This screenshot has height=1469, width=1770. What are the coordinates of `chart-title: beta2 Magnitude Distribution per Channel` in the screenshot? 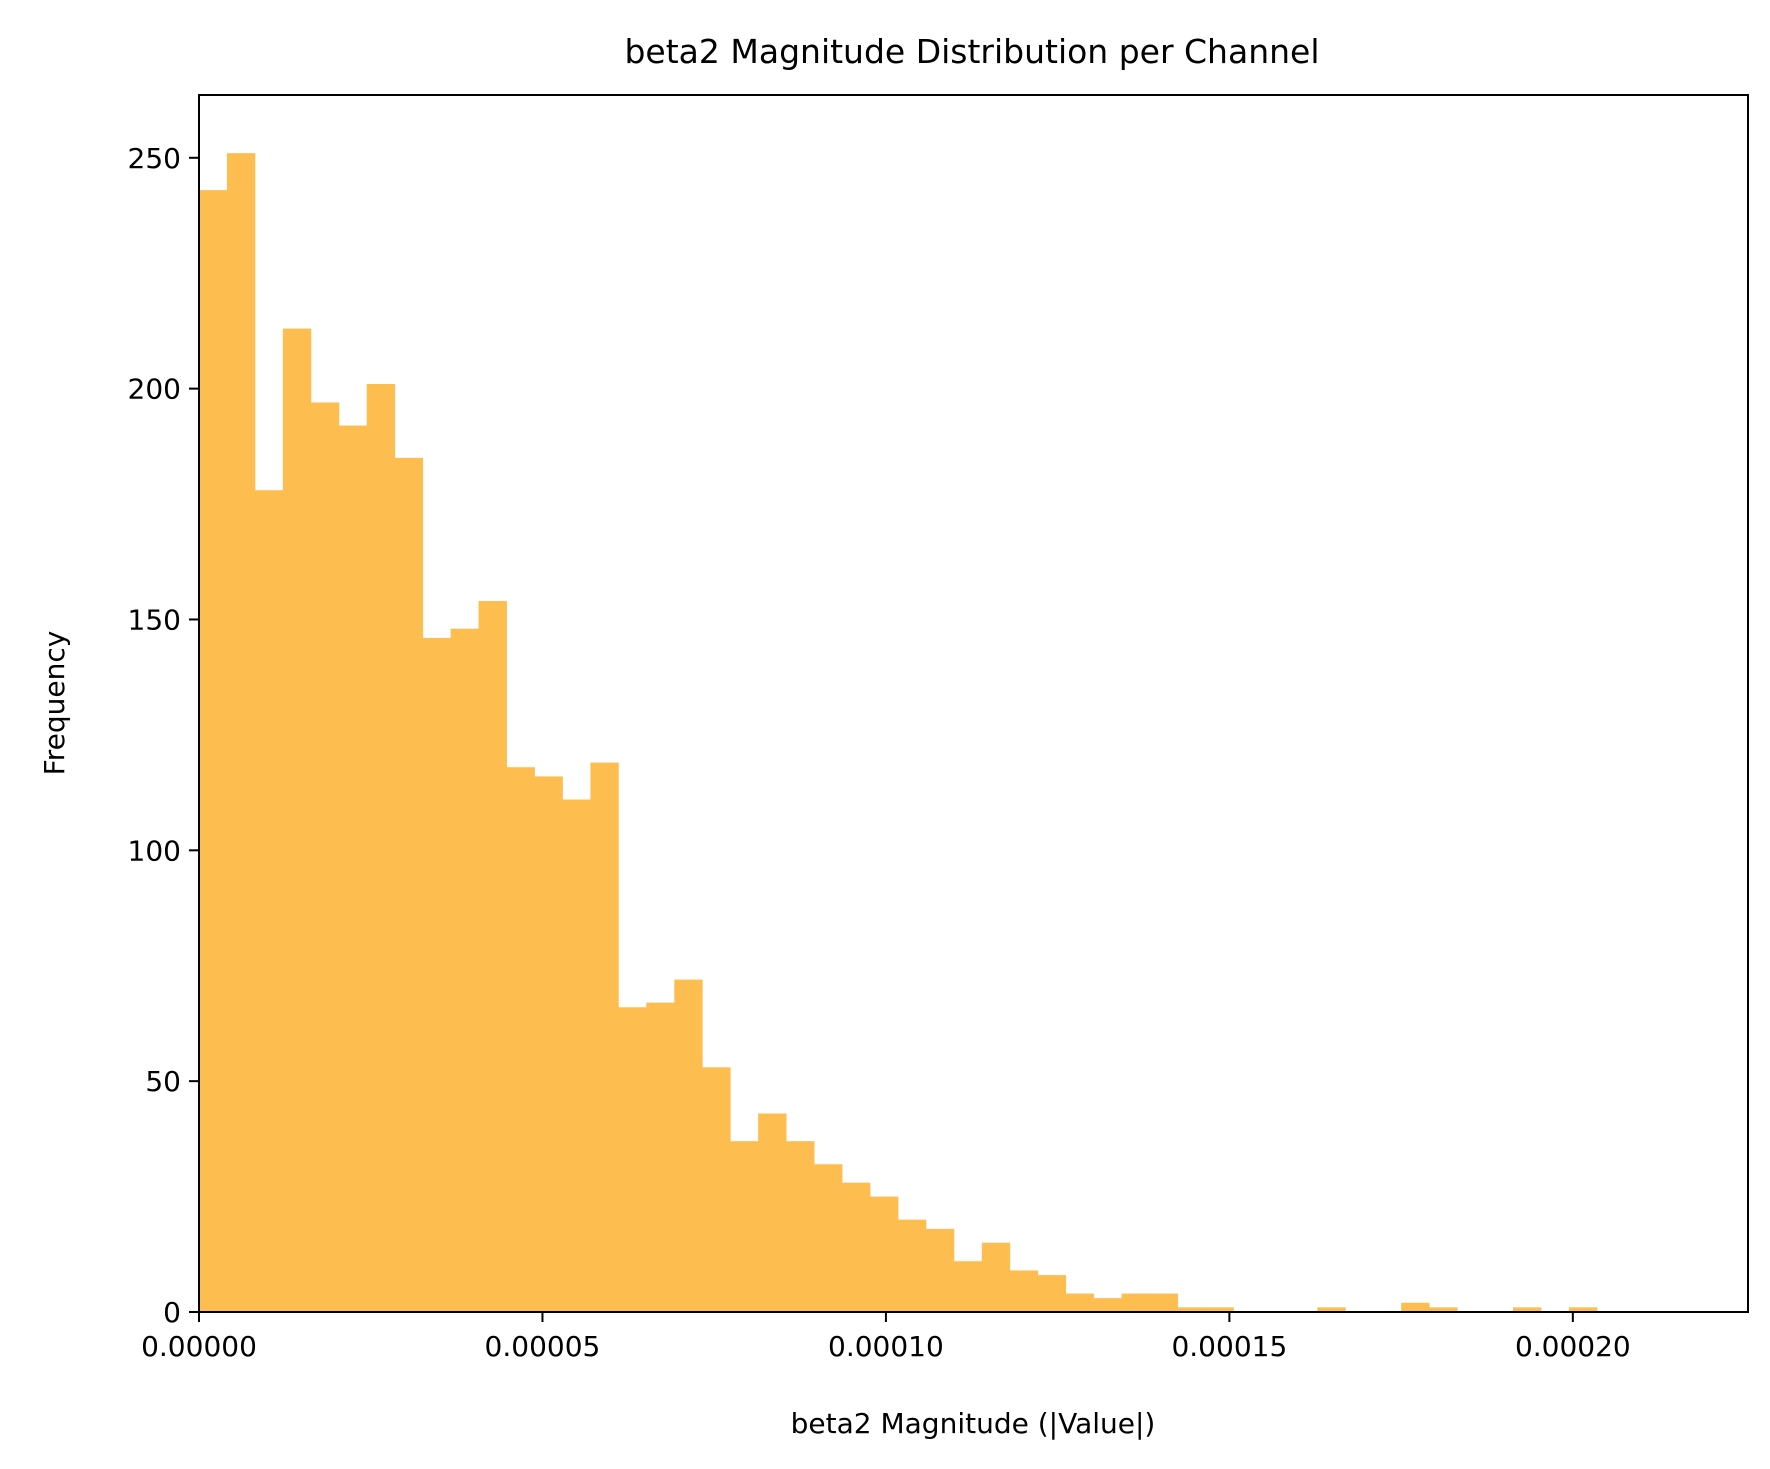 It's located at (971, 51).